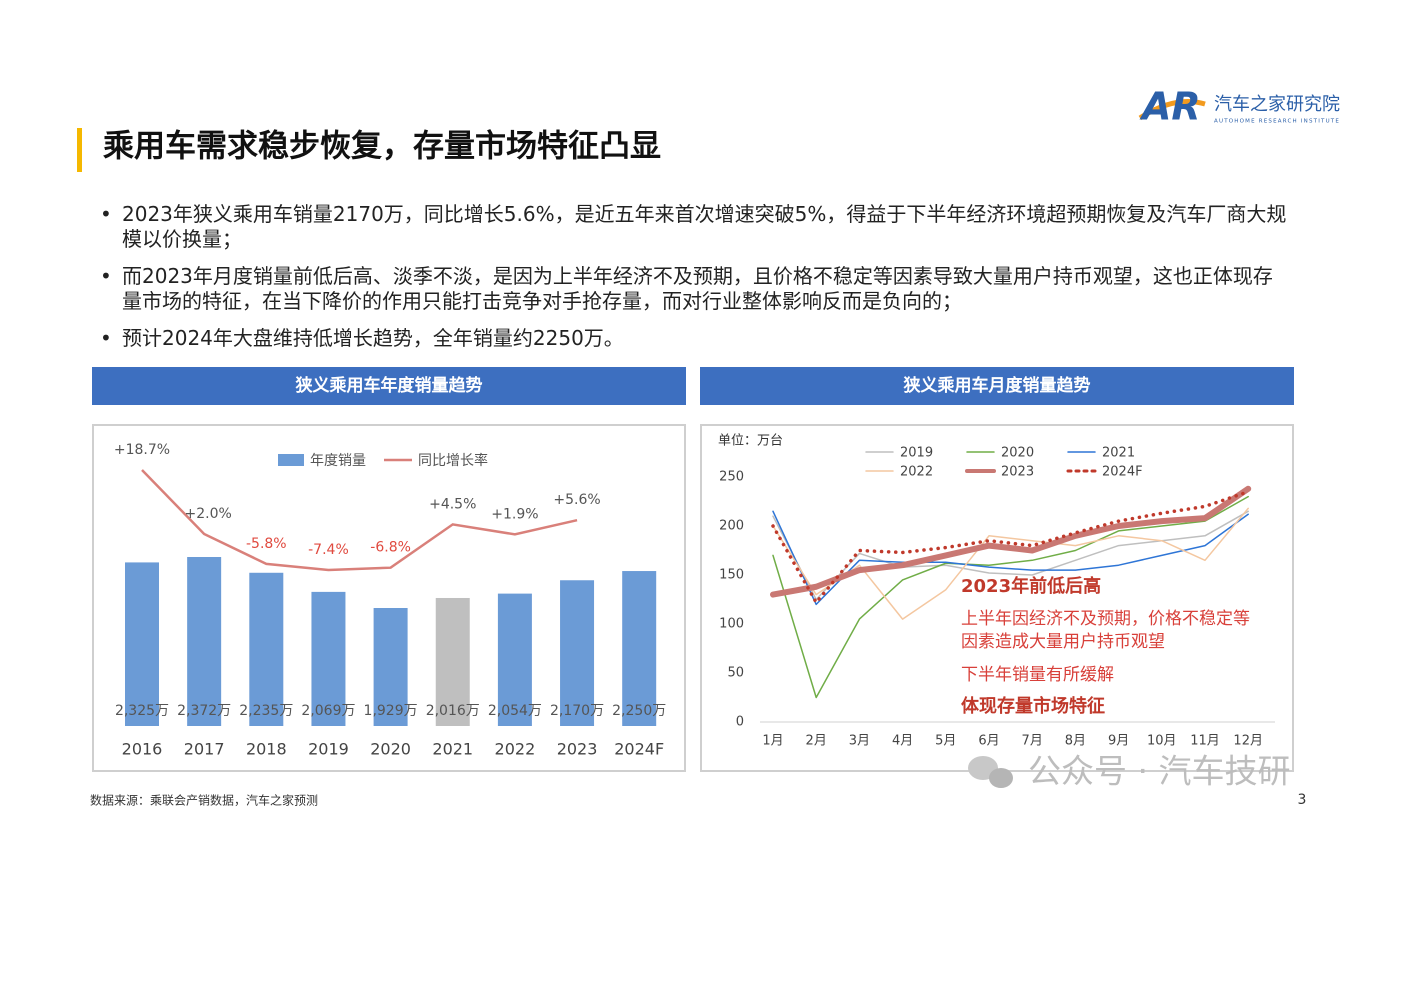  I want to click on x-tick-label: 2022, so click(515, 749).